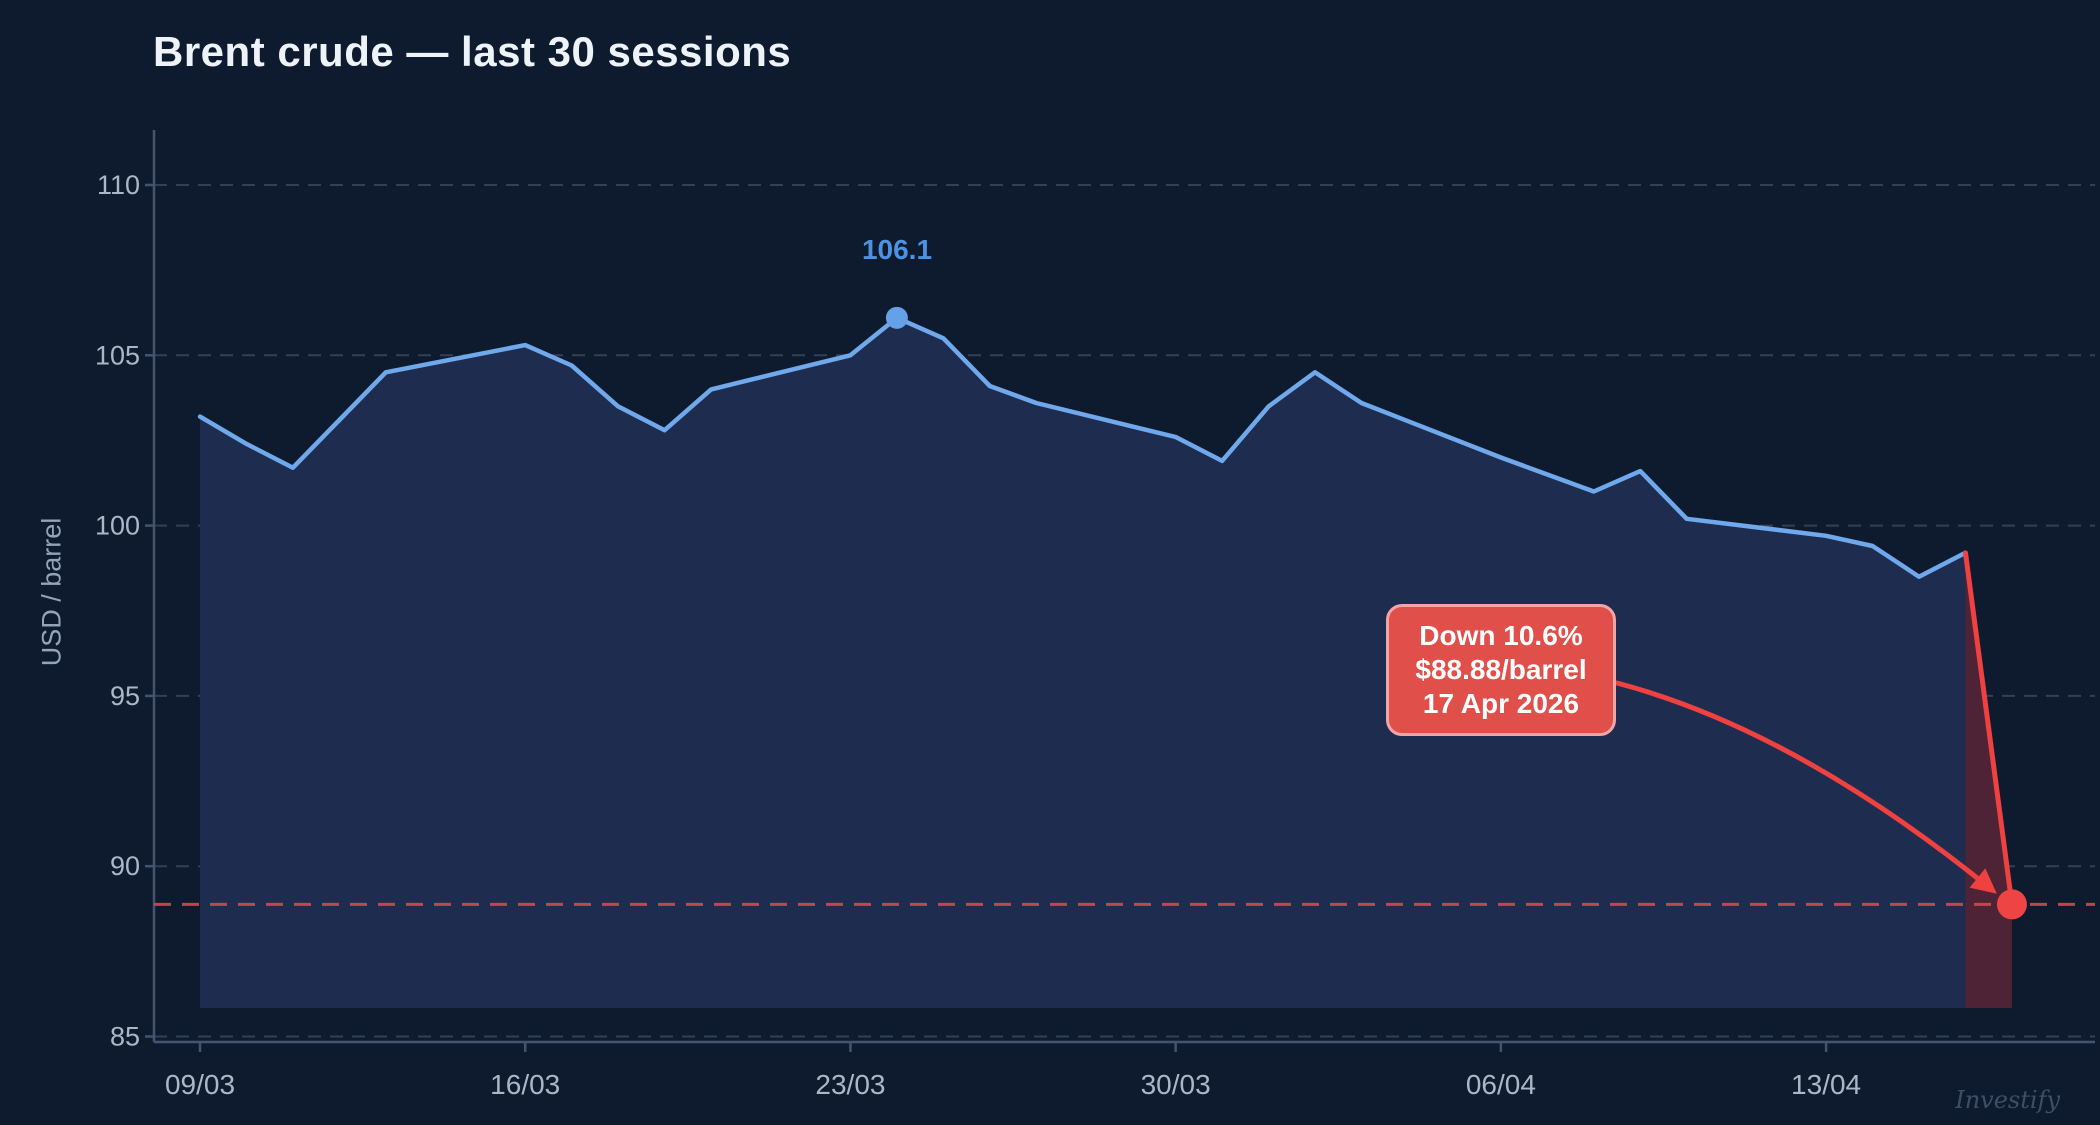 The width and height of the screenshot is (2100, 1125). Describe the element at coordinates (125, 866) in the screenshot. I see `y-tick-label: 90` at that location.